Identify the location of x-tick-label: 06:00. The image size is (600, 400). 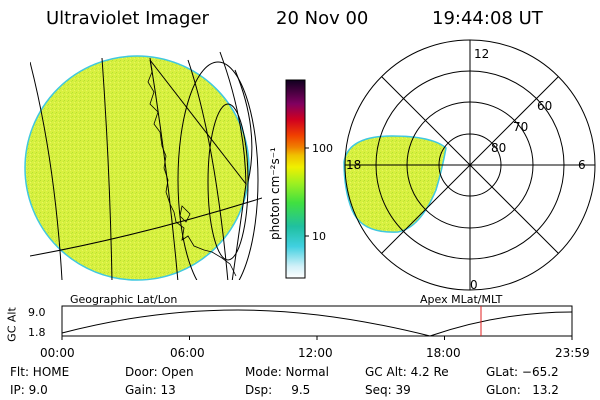
(187, 353).